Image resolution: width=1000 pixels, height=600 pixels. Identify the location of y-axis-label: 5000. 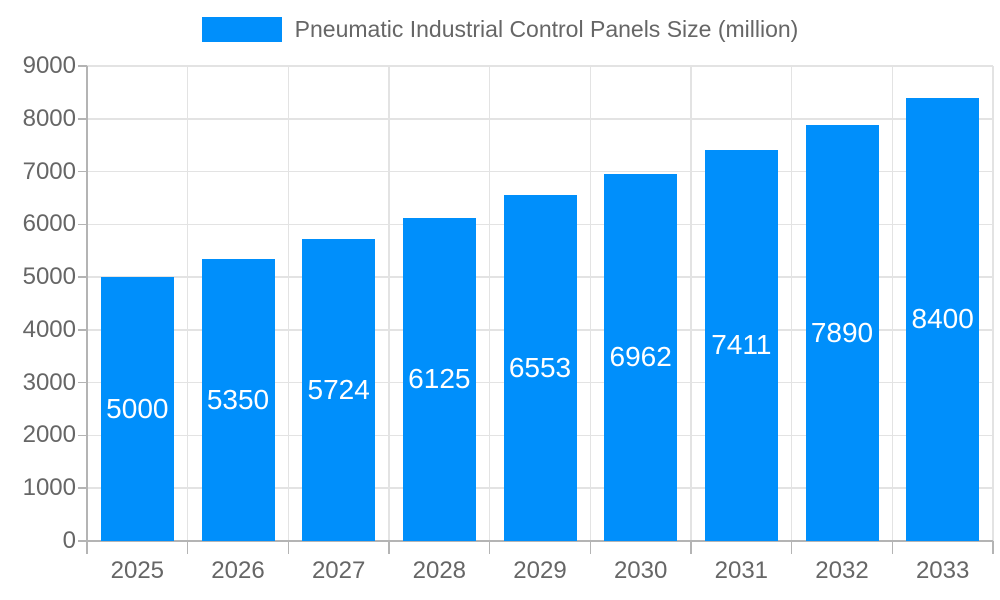
(49, 277).